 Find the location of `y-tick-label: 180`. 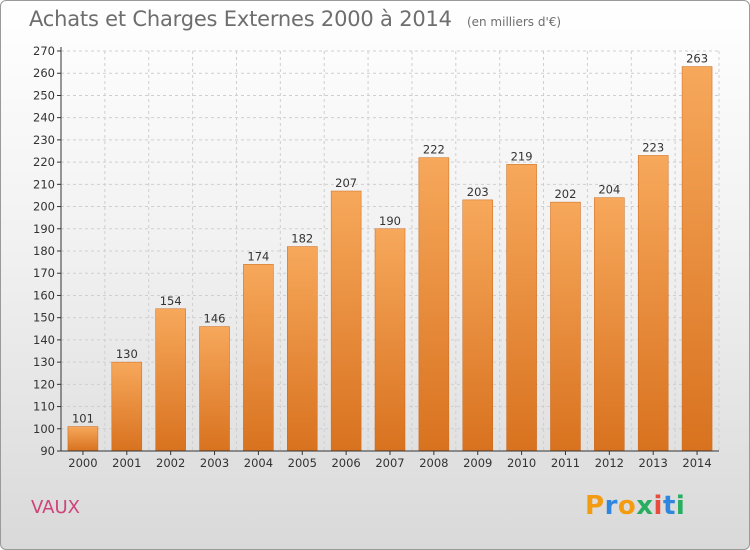

y-tick-label: 180 is located at coordinates (44, 251).